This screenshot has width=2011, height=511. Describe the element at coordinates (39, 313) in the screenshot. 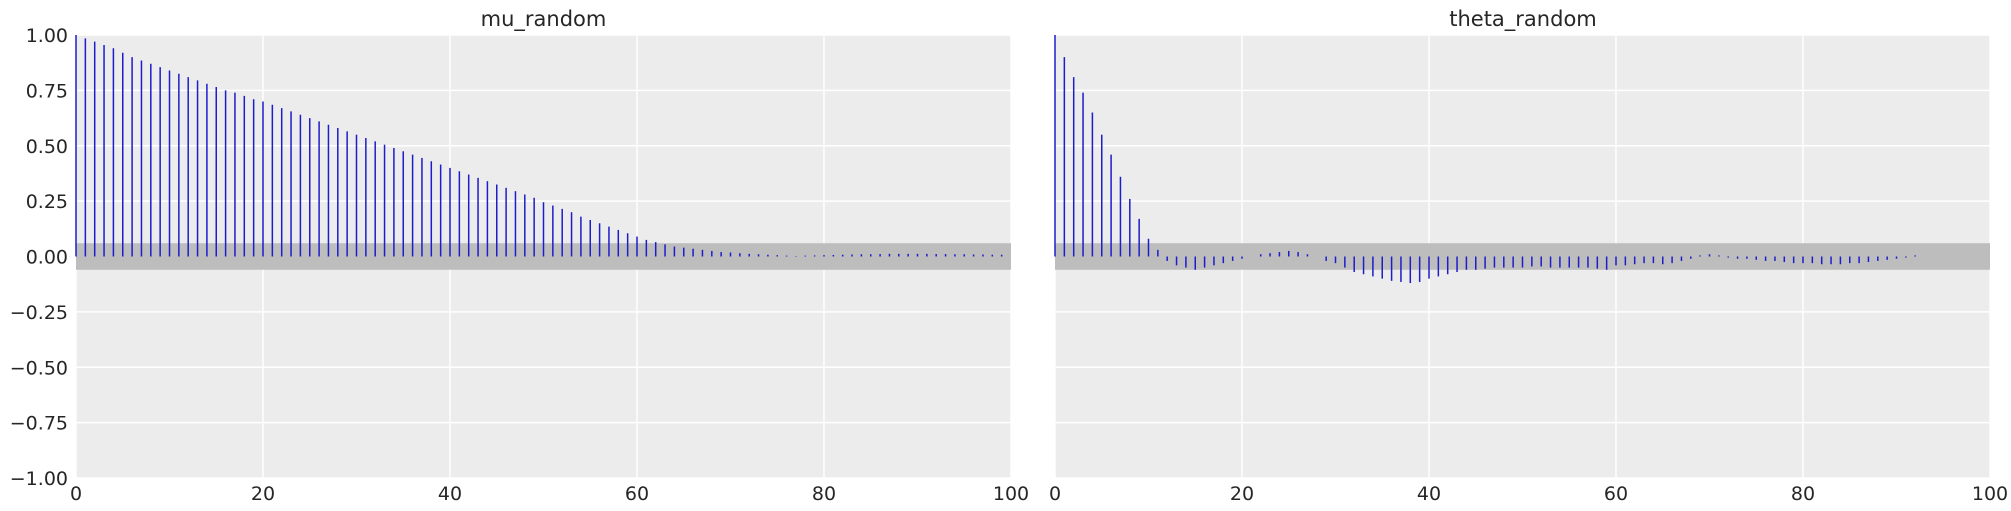

I see `y-tick-label: −0.25` at that location.